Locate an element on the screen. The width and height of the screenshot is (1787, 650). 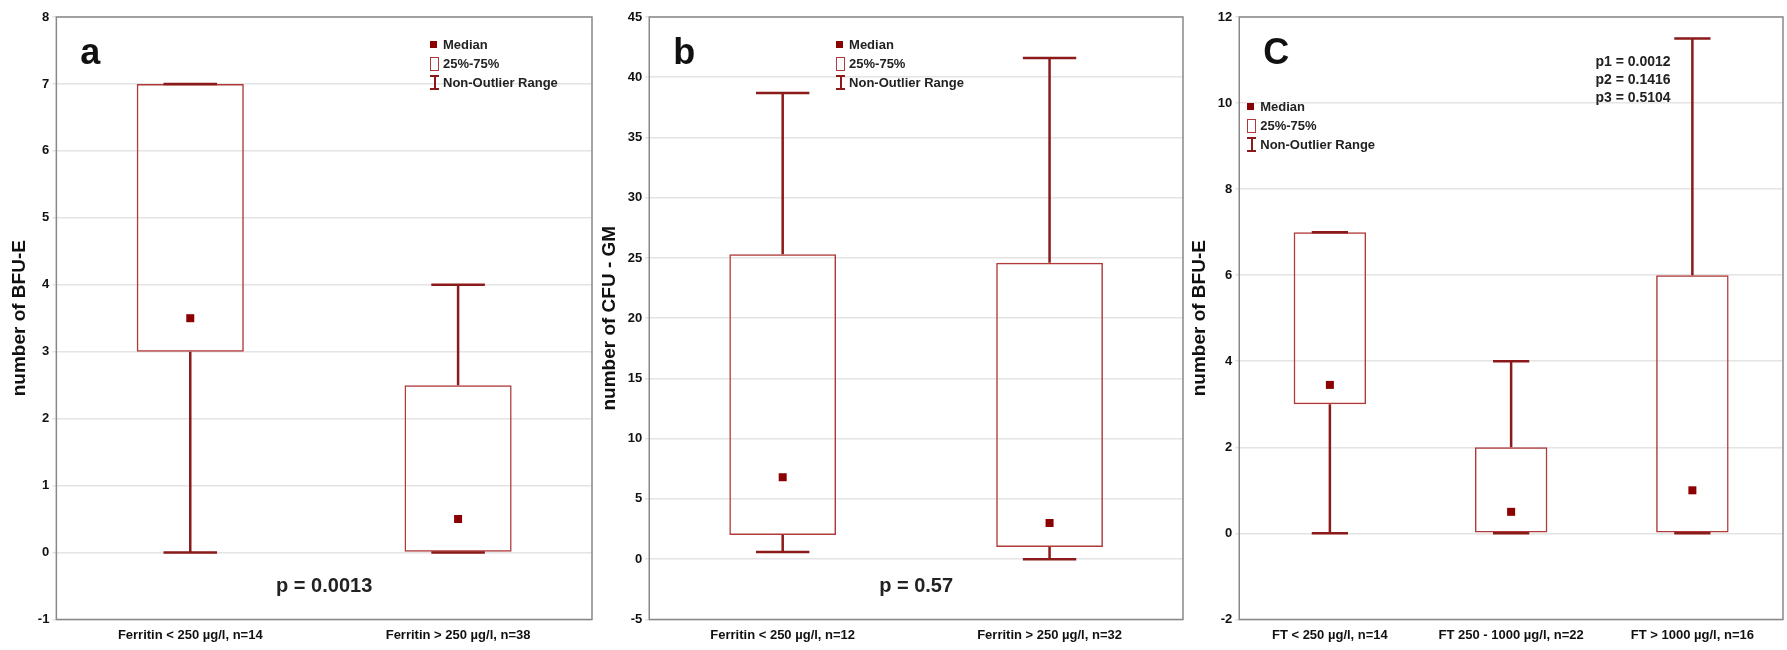
annotation: b is located at coordinates (684, 52).